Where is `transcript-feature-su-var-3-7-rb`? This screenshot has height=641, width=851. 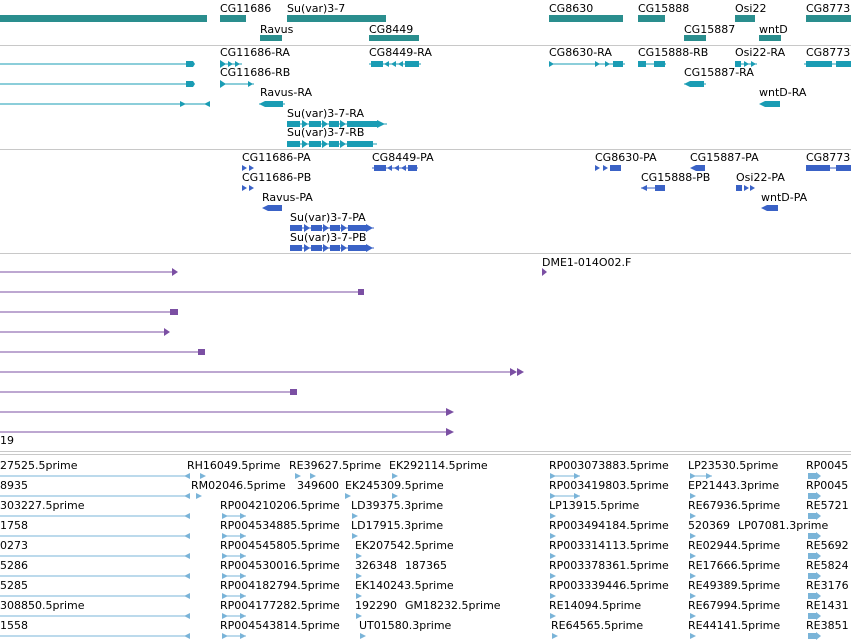 transcript-feature-su-var-3-7-rb is located at coordinates (332, 144).